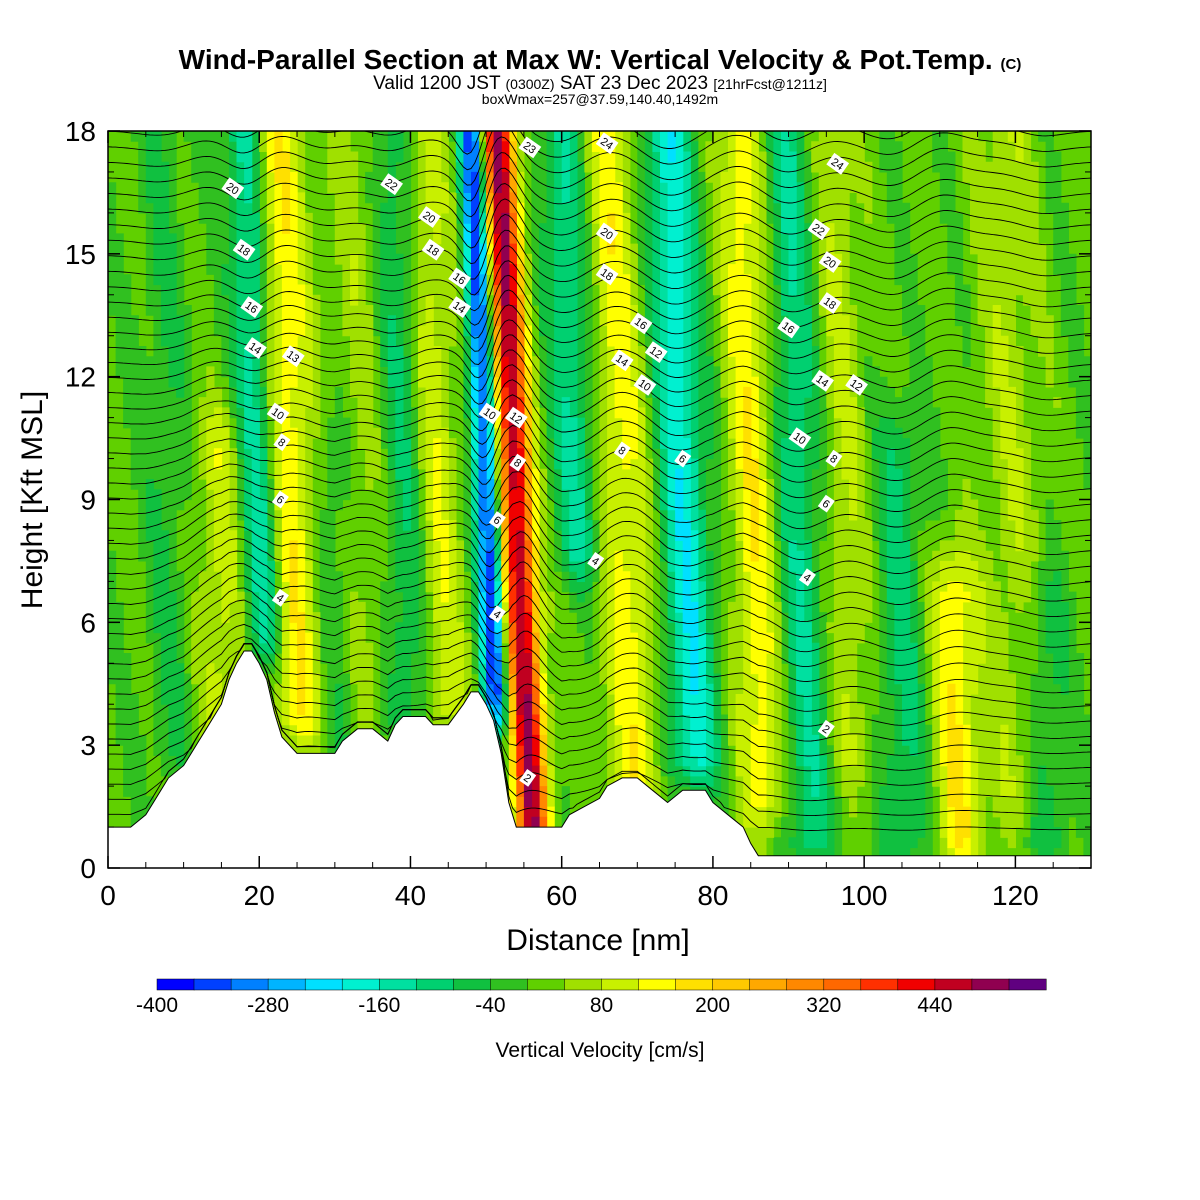 Image resolution: width=1200 pixels, height=1200 pixels. Describe the element at coordinates (823, 1005) in the screenshot. I see `colorbar-tick-label: 320` at that location.